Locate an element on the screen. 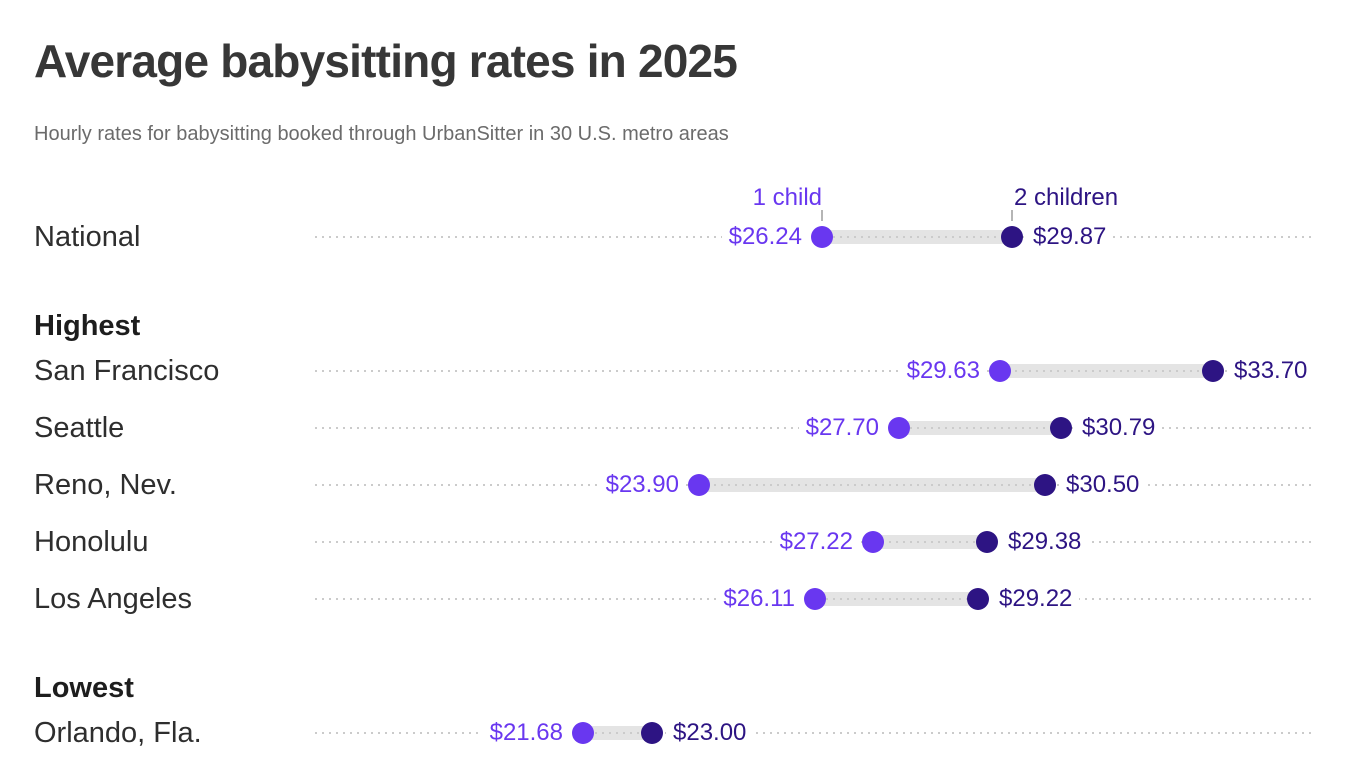 This screenshot has width=1366, height=768. row-label: San Francisco is located at coordinates (127, 371).